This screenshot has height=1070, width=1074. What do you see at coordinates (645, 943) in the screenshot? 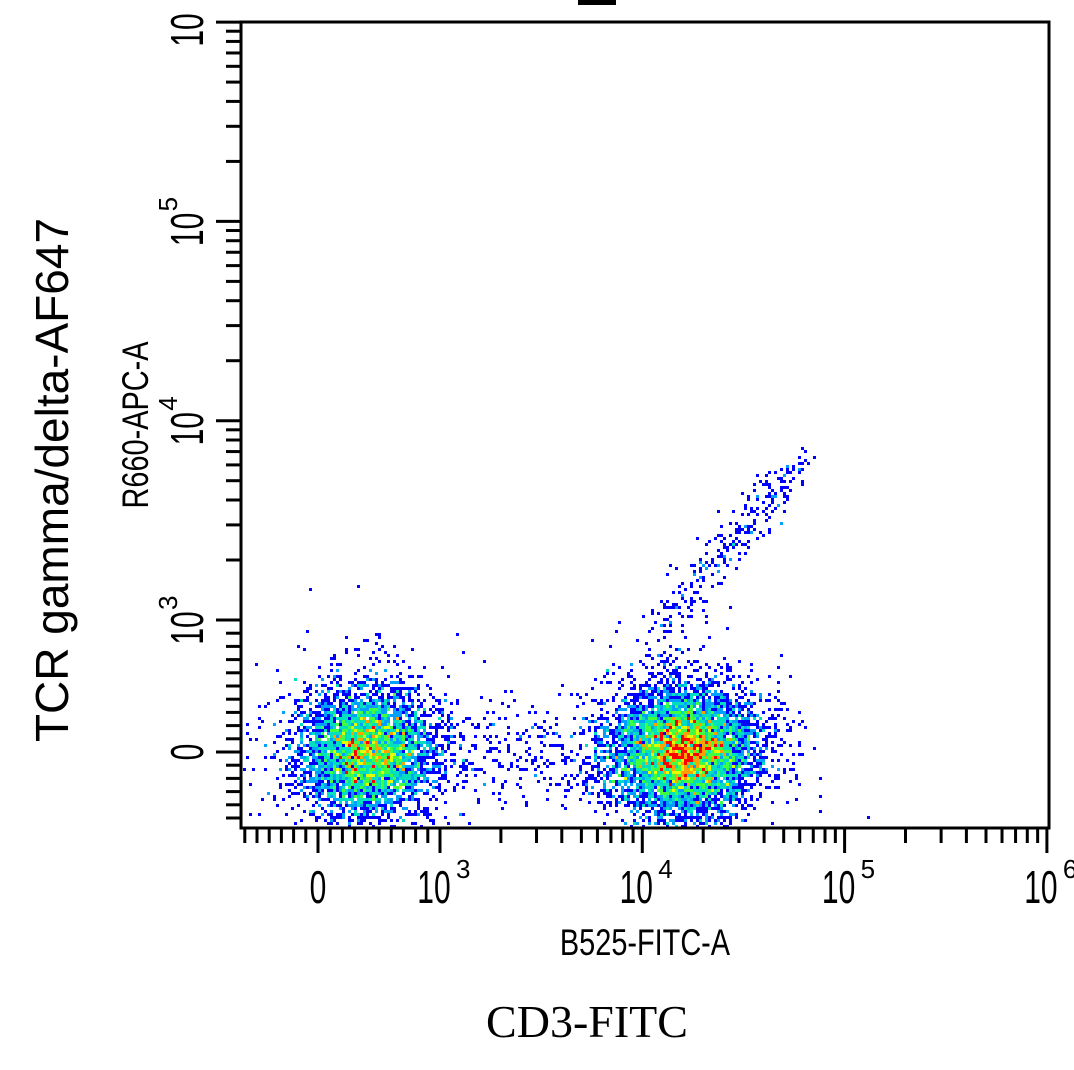
I see `x-axis-label: B525-FITC-A` at bounding box center [645, 943].